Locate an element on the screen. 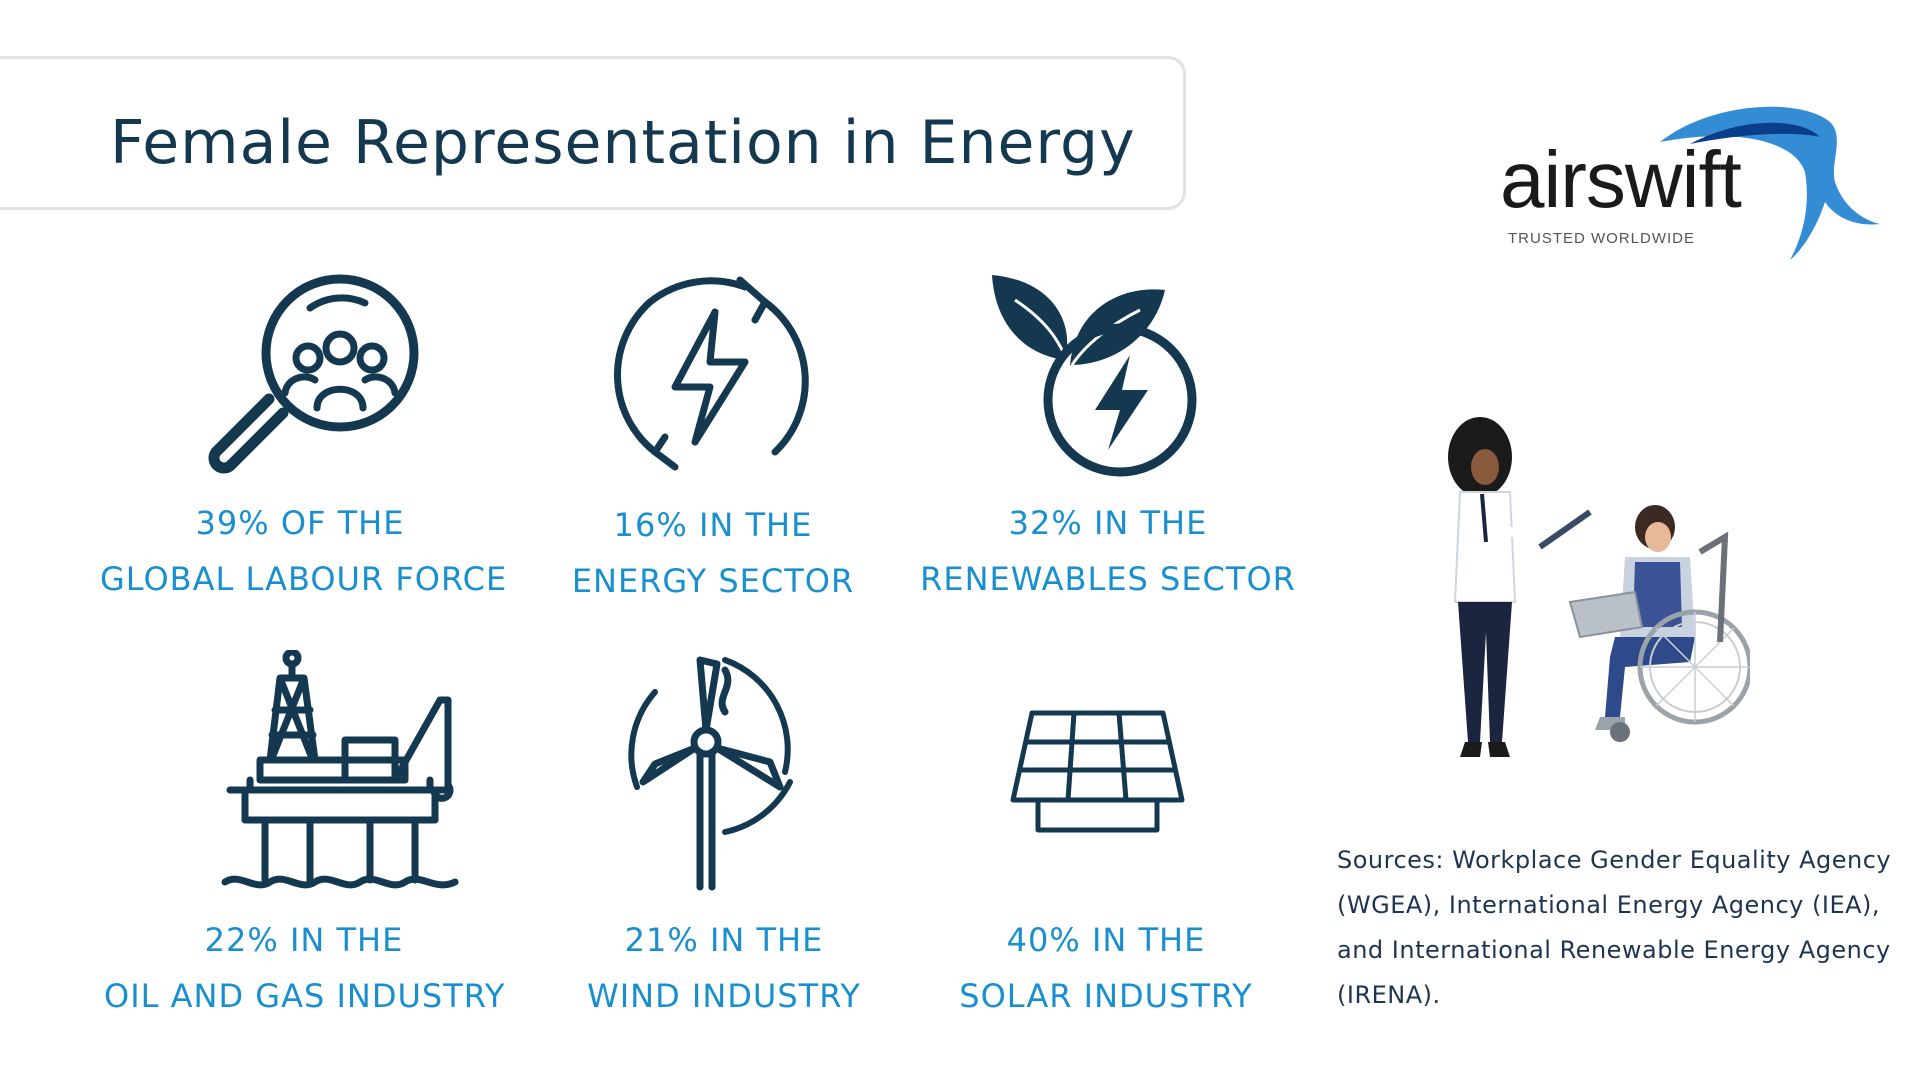  stat-label: ENERGY SECTOR is located at coordinates (713, 581).